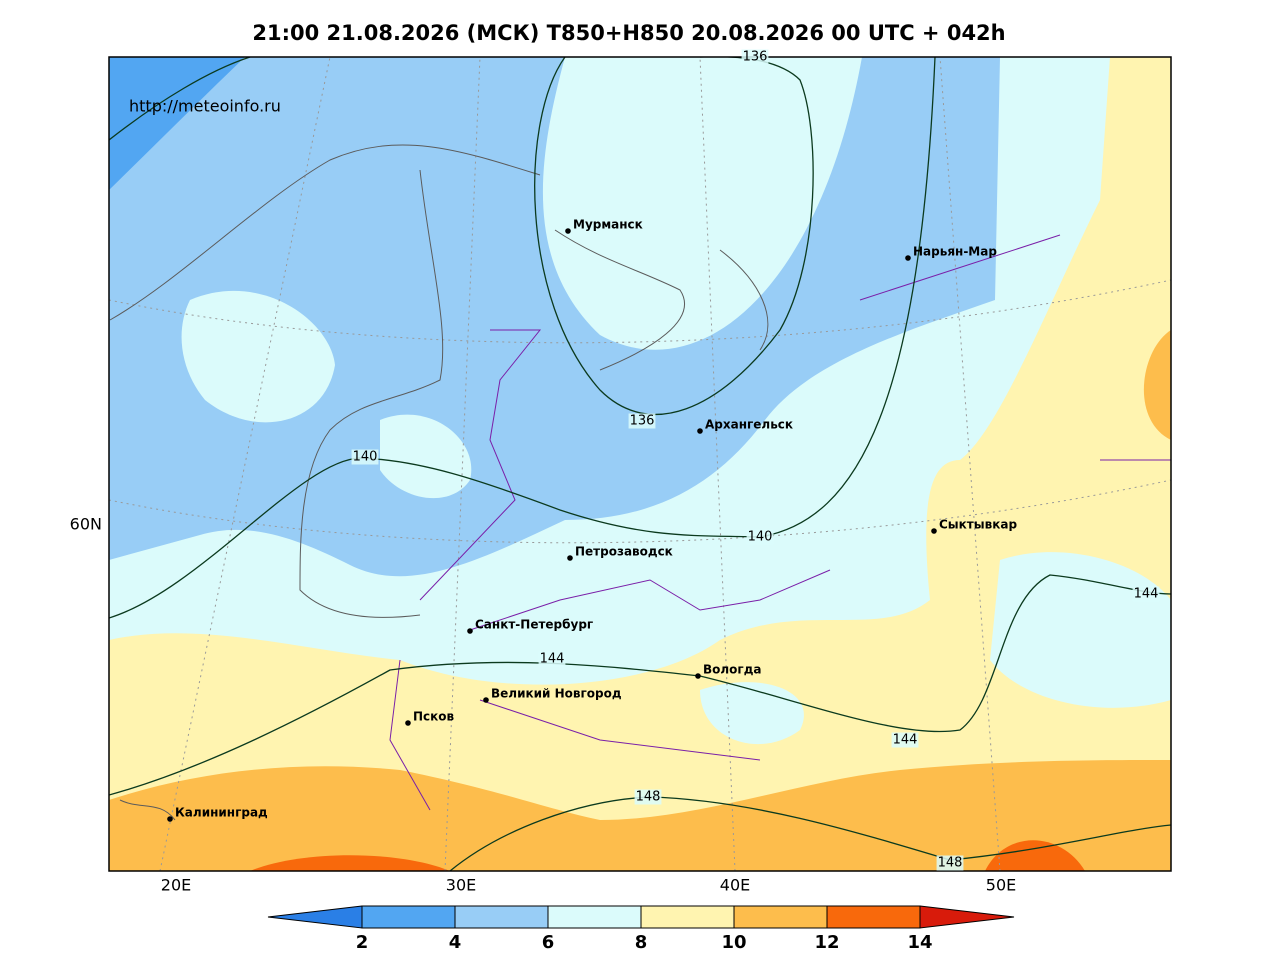 The height and width of the screenshot is (963, 1281). What do you see at coordinates (919, 942) in the screenshot?
I see `colorbar-tick-label: 14` at bounding box center [919, 942].